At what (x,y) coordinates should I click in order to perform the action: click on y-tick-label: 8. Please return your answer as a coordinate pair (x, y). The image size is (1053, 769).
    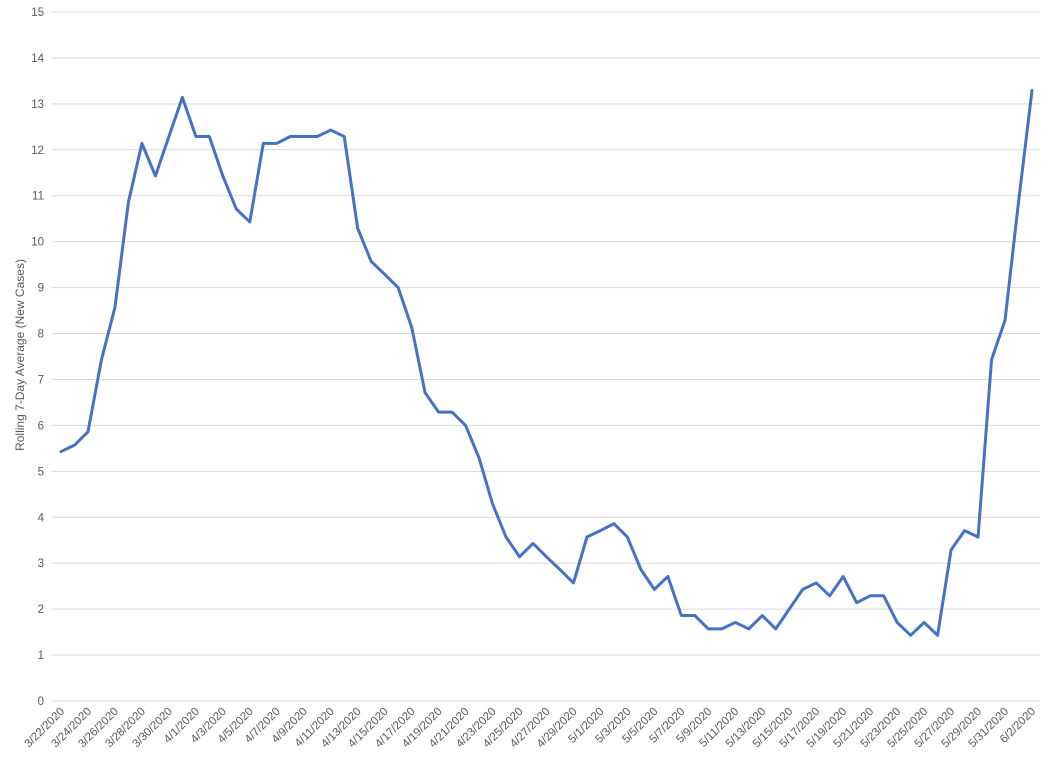
    Looking at the image, I should click on (41, 335).